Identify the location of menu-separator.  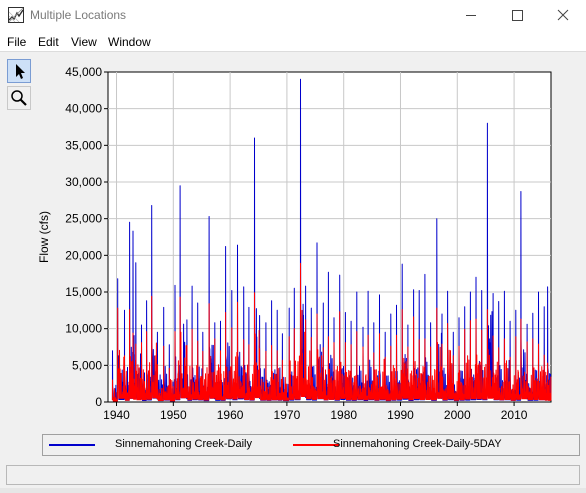
(293, 51).